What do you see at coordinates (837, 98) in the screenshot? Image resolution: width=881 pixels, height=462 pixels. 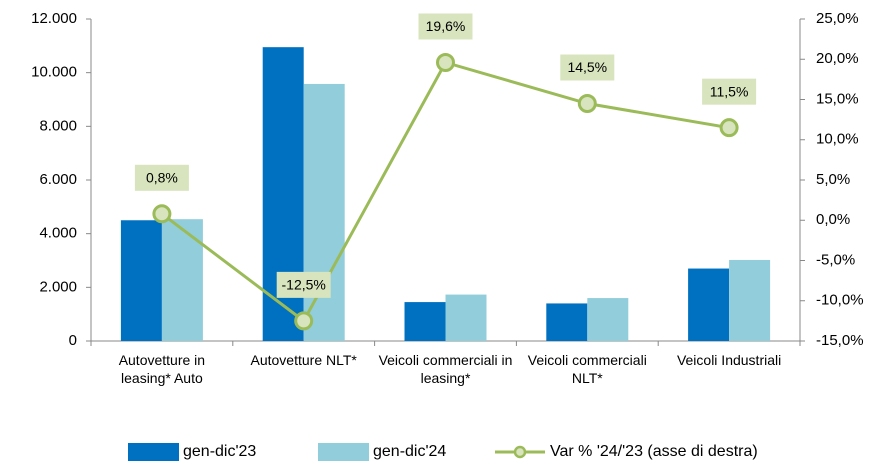 I see `y2-tick-label: 15,0%` at bounding box center [837, 98].